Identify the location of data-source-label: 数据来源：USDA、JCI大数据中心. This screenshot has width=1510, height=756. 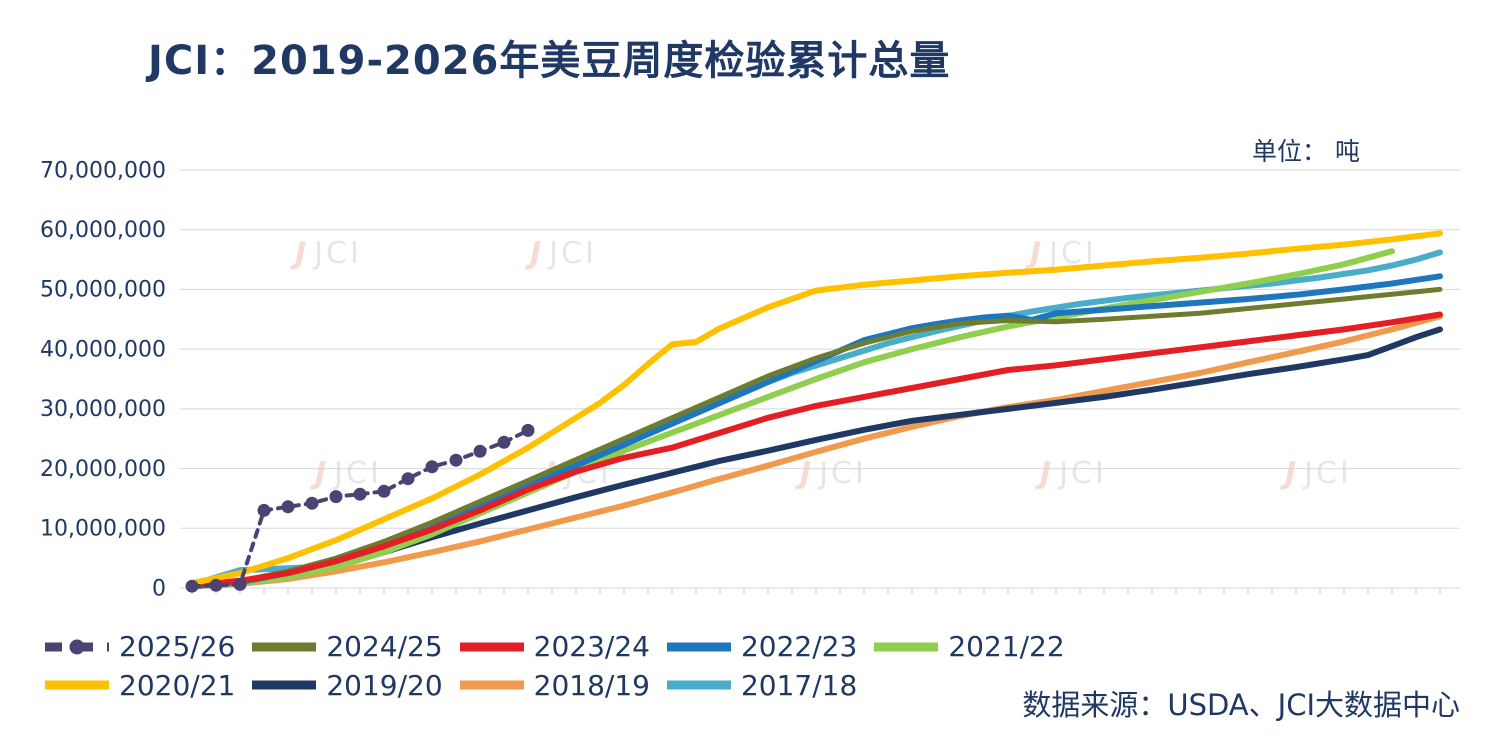
(1241, 705).